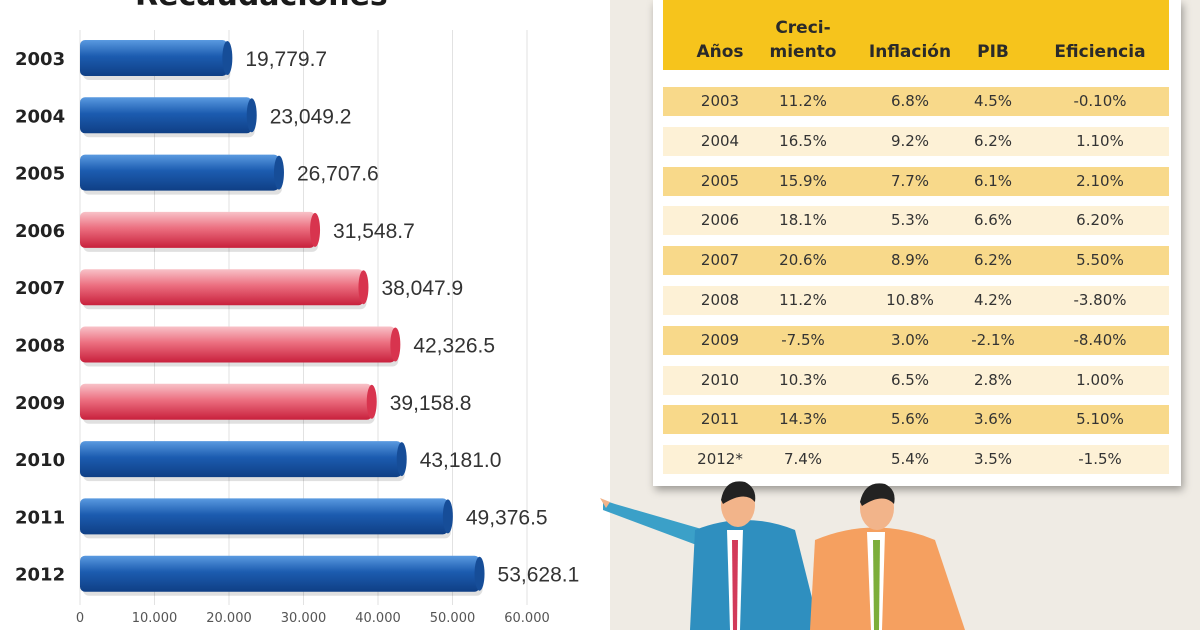 This screenshot has width=1200, height=630. What do you see at coordinates (461, 460) in the screenshot?
I see `data-label: 43,181.0` at bounding box center [461, 460].